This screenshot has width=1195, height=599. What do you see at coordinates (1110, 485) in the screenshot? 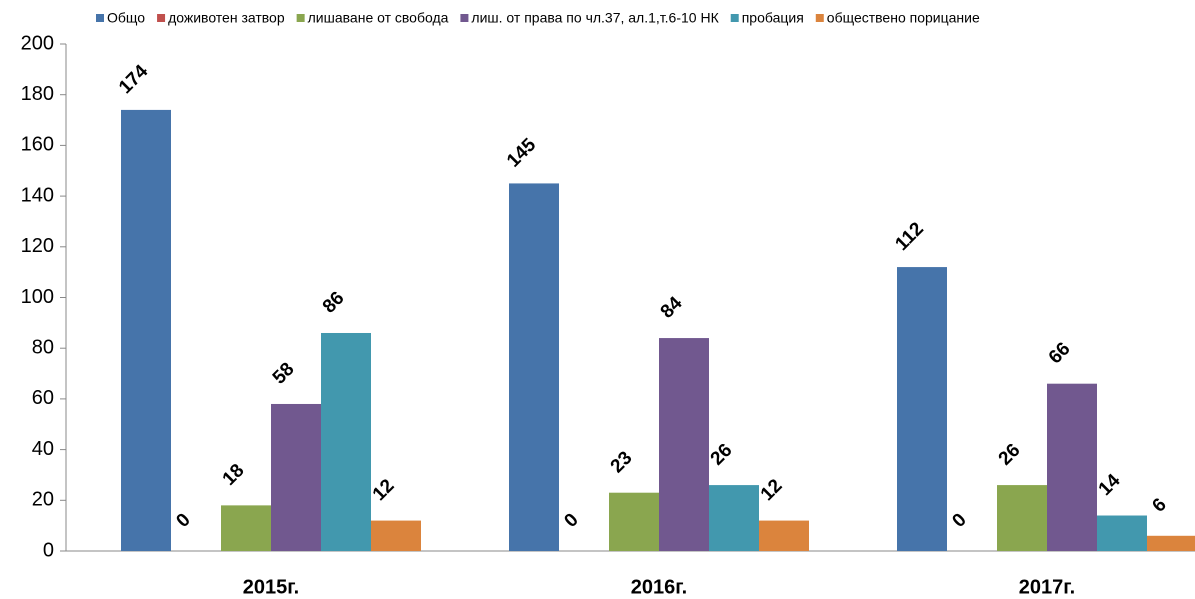
I see `data-label: 14` at bounding box center [1110, 485].